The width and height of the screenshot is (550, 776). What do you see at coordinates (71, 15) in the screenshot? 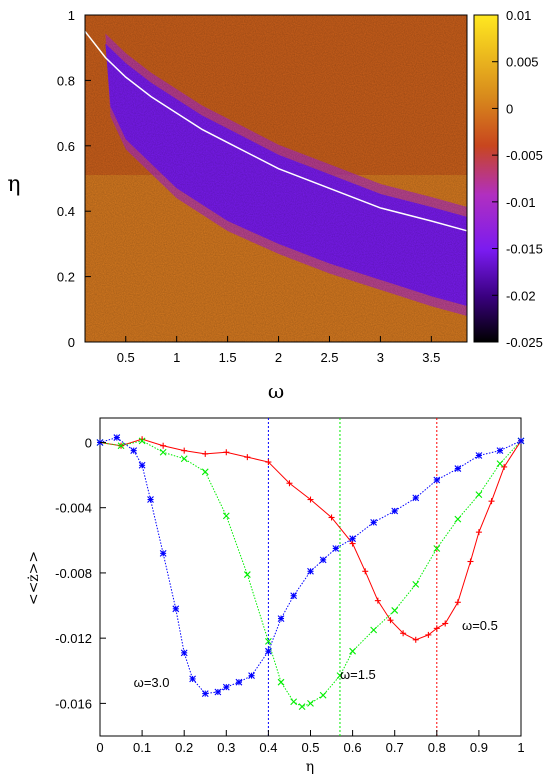
I see `heatmap-y-tick-label: 1` at bounding box center [71, 15].